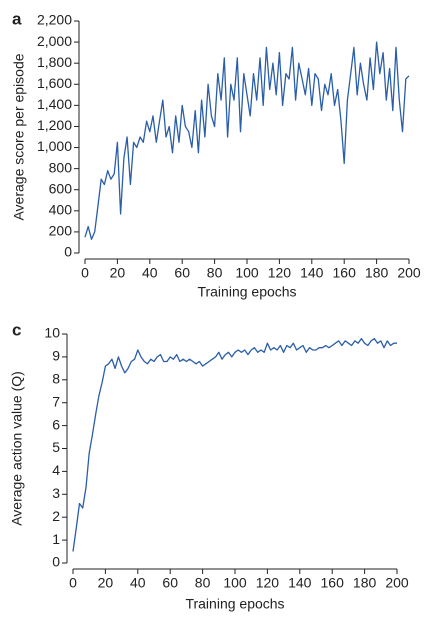 The image size is (434, 620). Describe the element at coordinates (61, 231) in the screenshot. I see `y-tick-label: 200` at that location.